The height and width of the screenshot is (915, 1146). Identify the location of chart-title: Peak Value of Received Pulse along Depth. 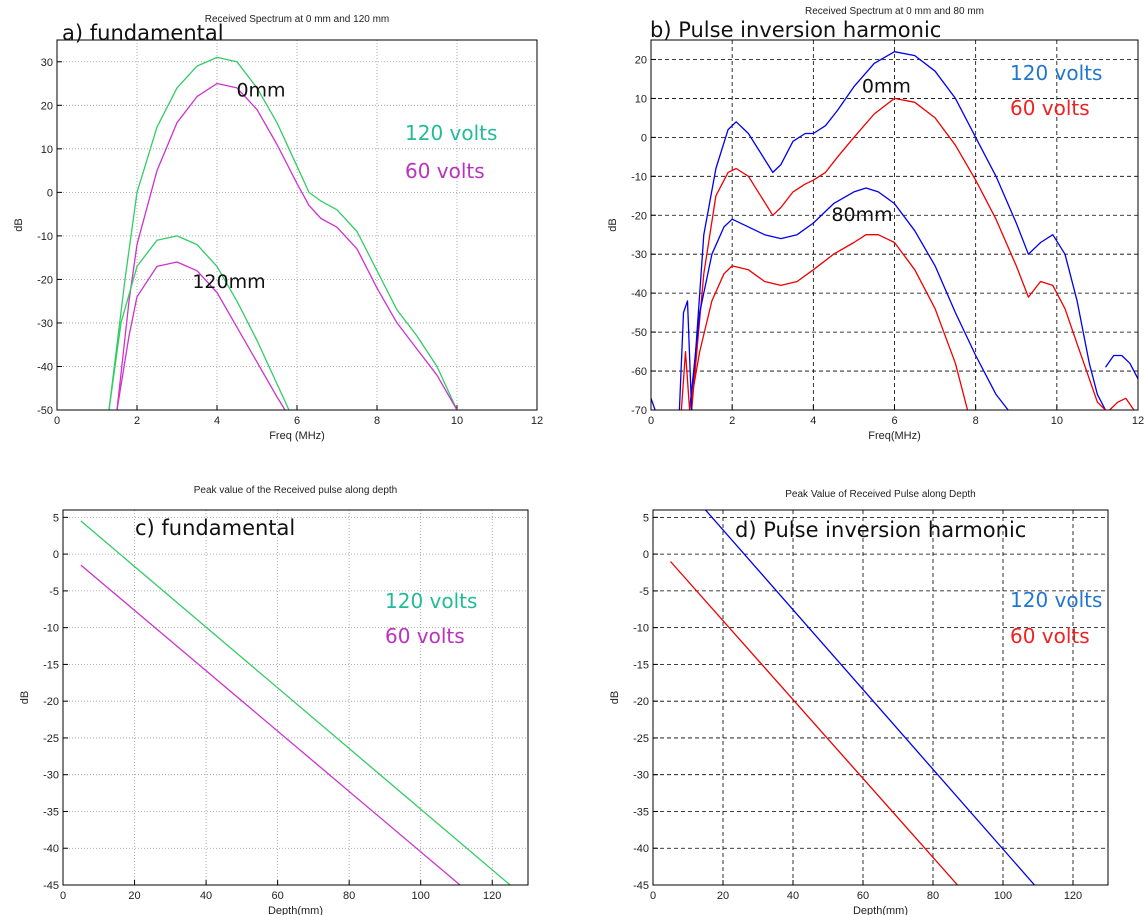
(880, 494).